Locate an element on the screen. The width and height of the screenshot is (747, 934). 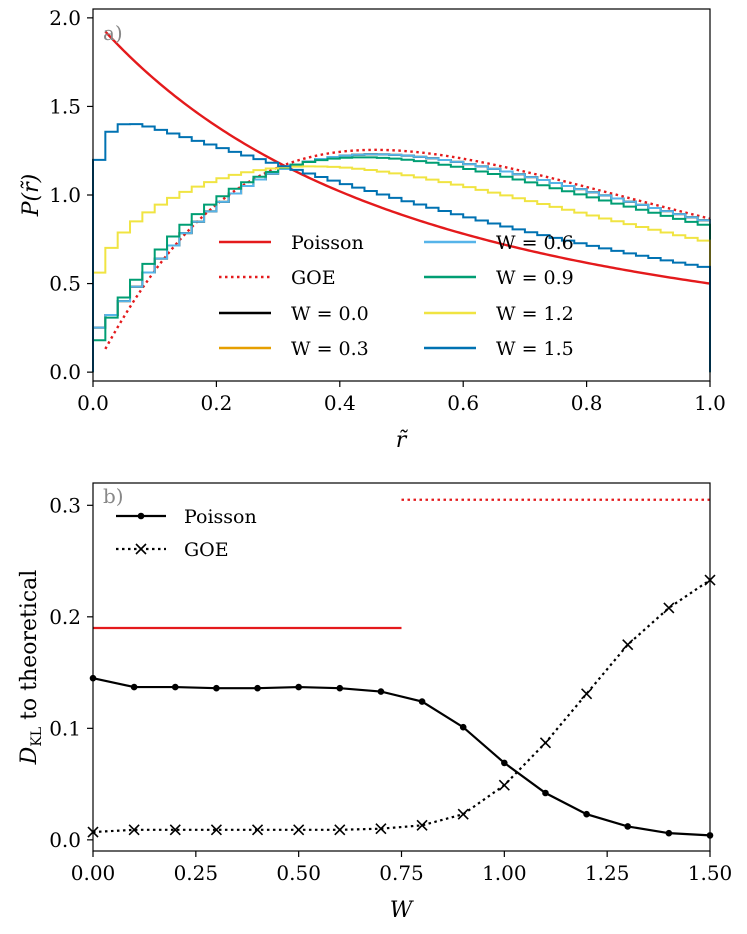
panel-label: a) is located at coordinates (113, 33).